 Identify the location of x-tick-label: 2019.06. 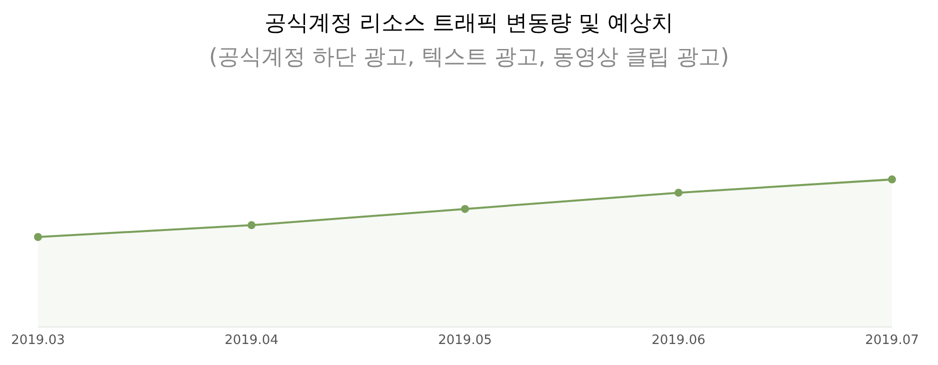
(679, 340).